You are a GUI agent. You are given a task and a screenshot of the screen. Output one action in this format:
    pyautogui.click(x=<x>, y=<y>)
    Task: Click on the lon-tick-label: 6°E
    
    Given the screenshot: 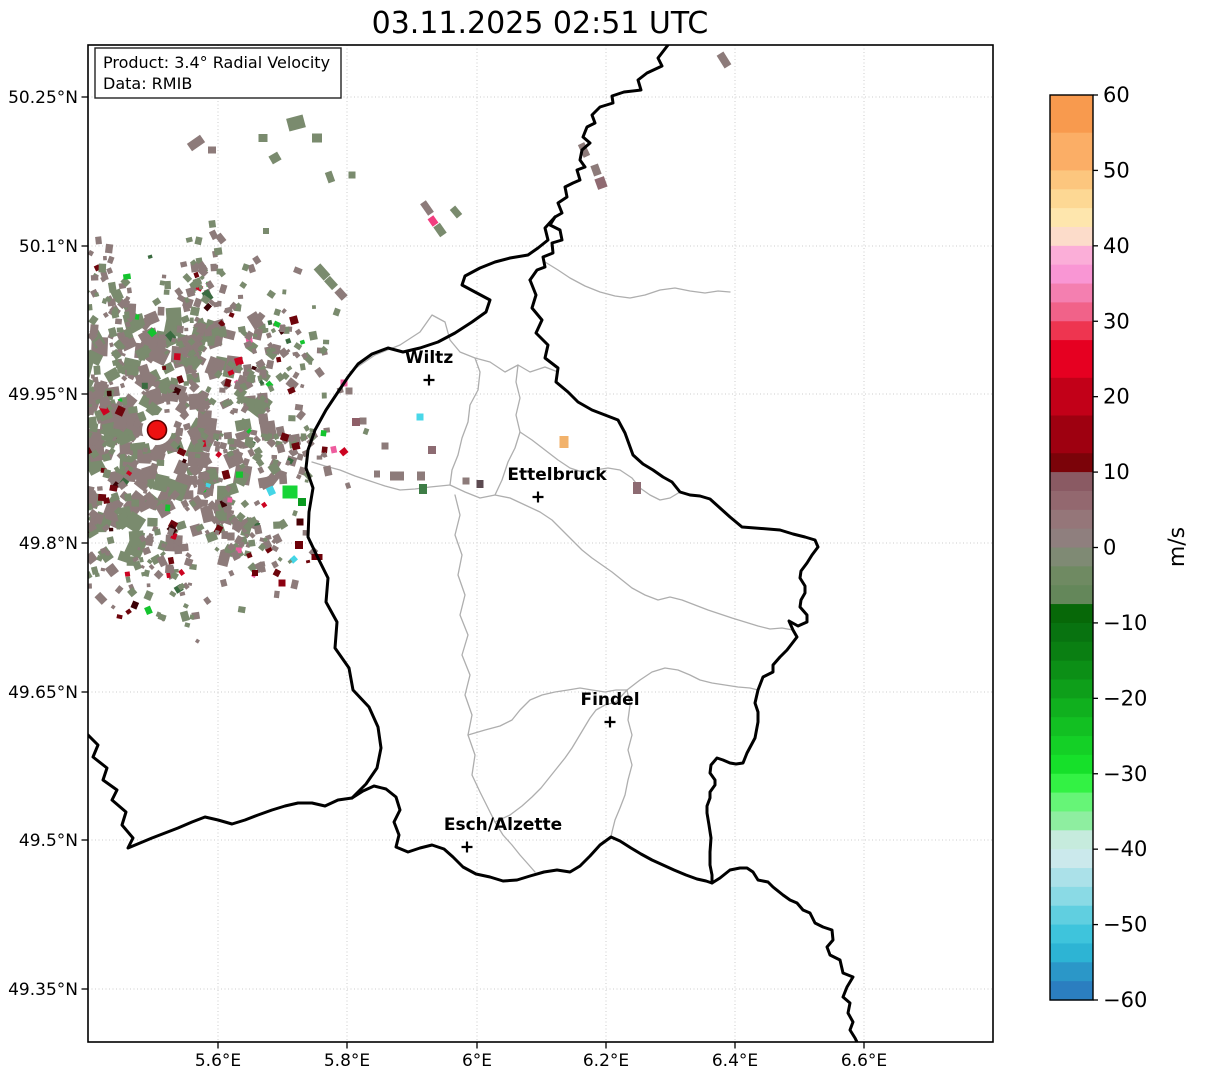 What is the action you would take?
    pyautogui.click(x=477, y=1061)
    